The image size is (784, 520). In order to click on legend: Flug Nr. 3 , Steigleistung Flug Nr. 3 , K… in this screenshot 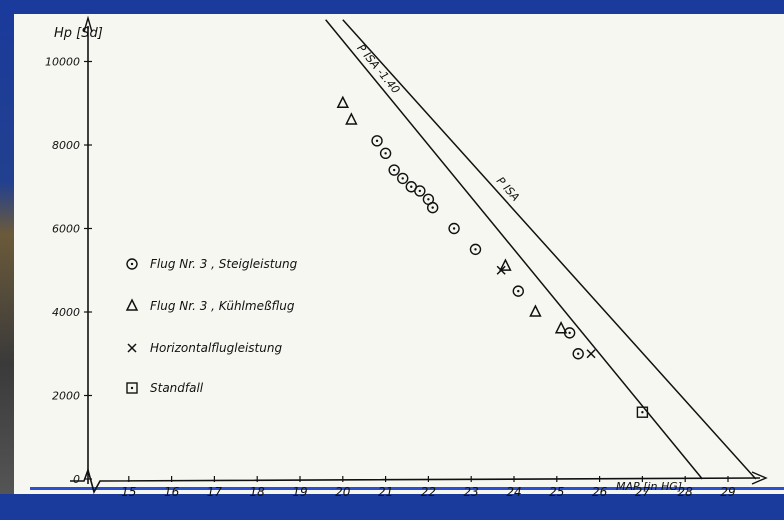, I will do `click(211, 326)`.